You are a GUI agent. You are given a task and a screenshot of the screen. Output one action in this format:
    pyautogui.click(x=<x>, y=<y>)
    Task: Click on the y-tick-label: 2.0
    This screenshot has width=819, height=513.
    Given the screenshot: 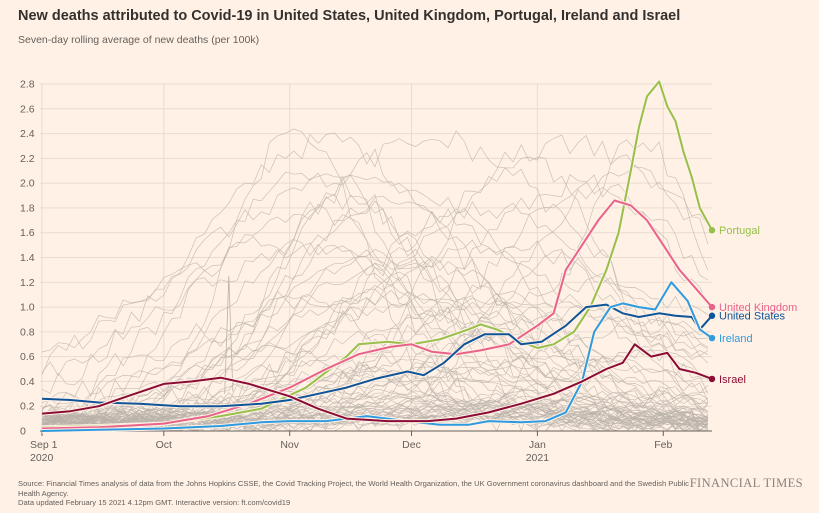 What is the action you would take?
    pyautogui.click(x=27, y=184)
    